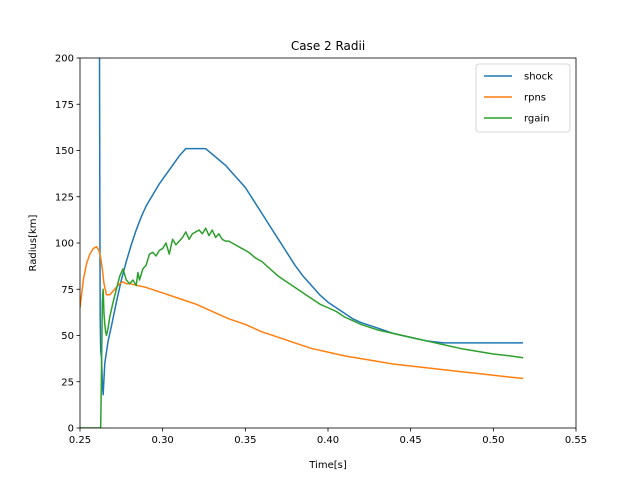 This screenshot has height=480, width=640. What do you see at coordinates (328, 46) in the screenshot?
I see `chart-title: Case 2 Radii` at bounding box center [328, 46].